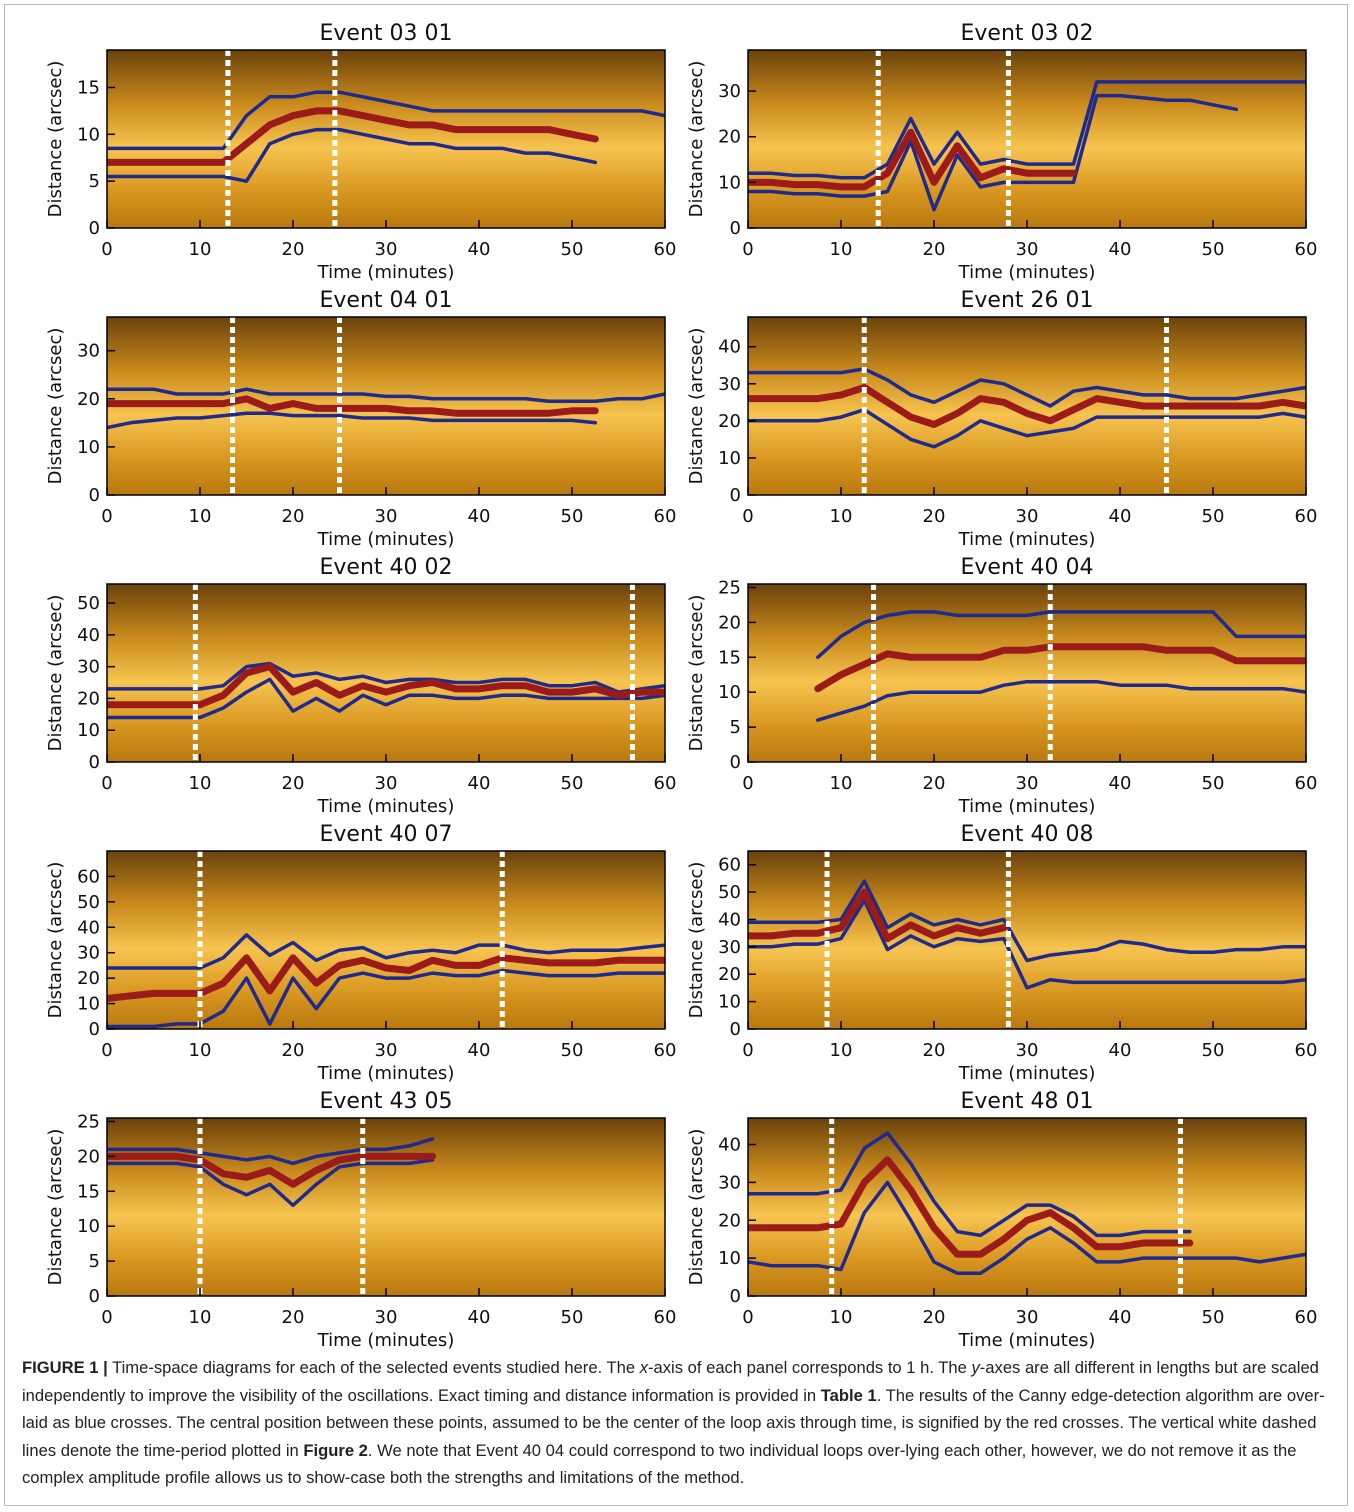  Describe the element at coordinates (88, 1191) in the screenshot. I see `y-tick-label: 15` at that location.